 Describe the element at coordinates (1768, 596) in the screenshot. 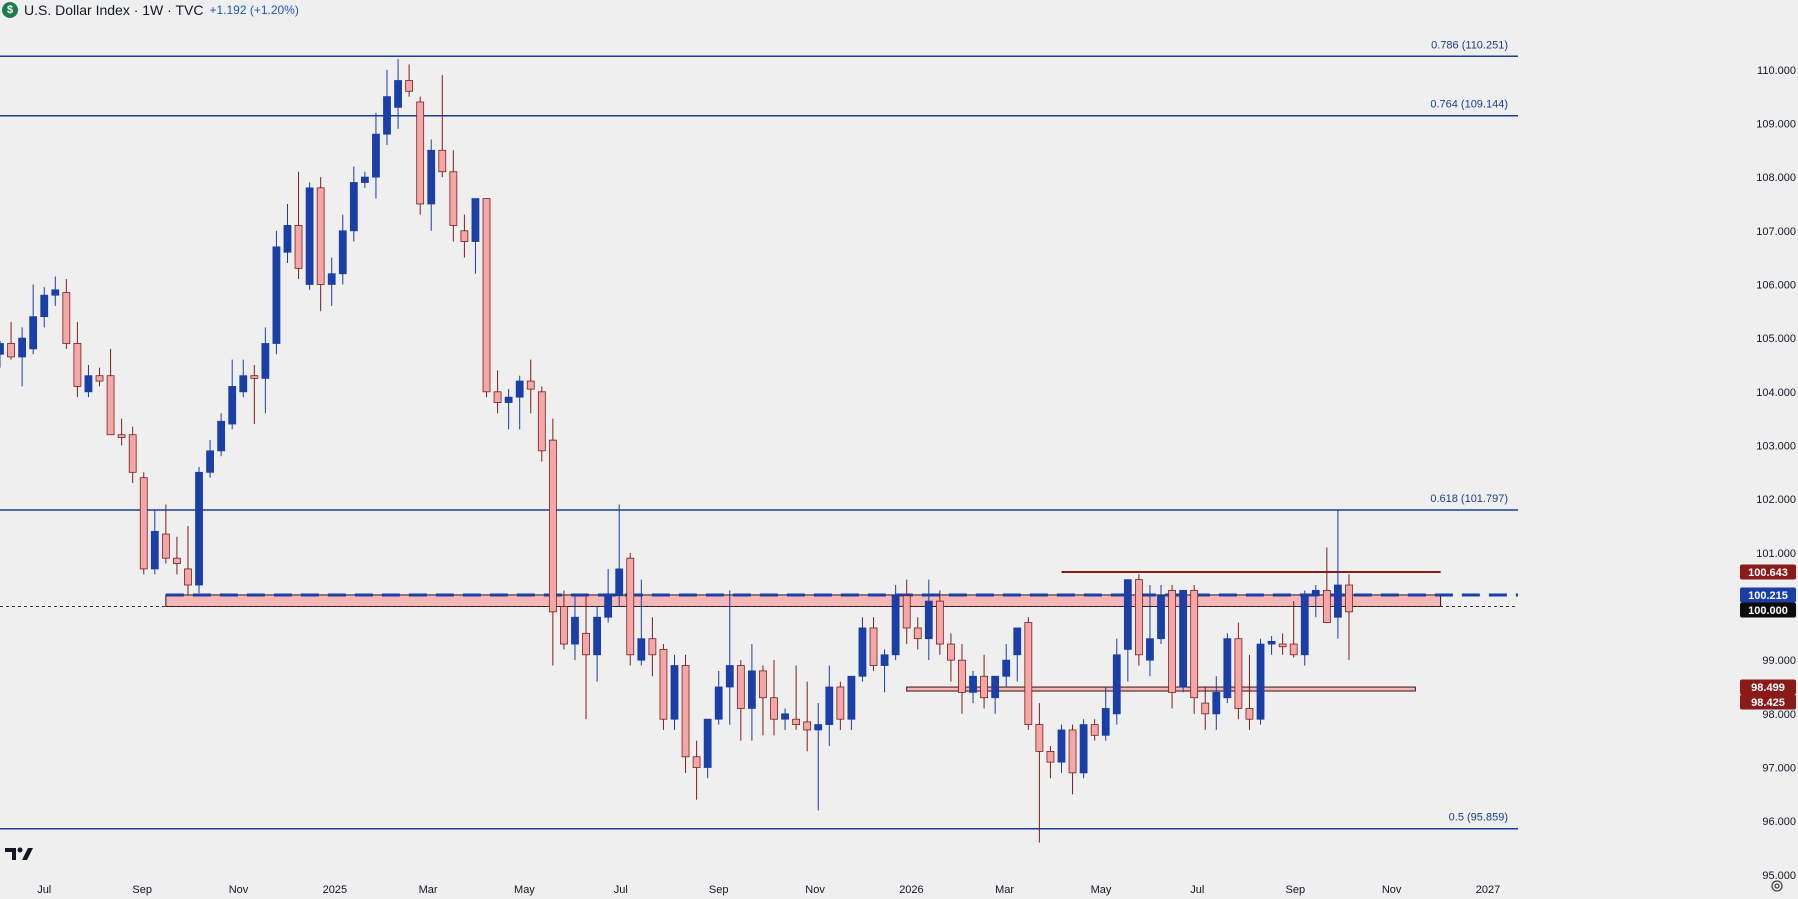

I see `price-tag-label: 100.215` at that location.